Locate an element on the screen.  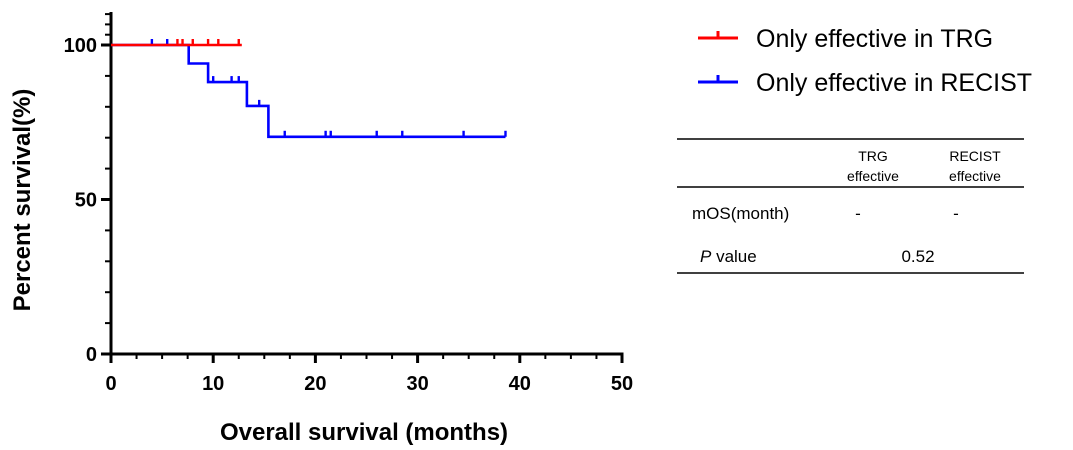
x-tick-label: 50 is located at coordinates (622, 384).